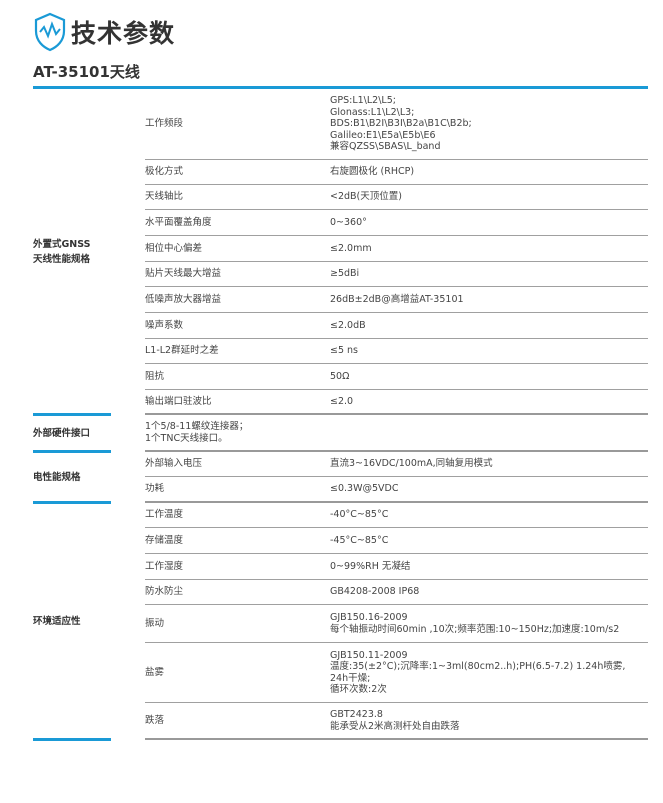  Describe the element at coordinates (396, 402) in the screenshot. I see `spec-row: 输出端口驻波比 ≤2.0` at that location.